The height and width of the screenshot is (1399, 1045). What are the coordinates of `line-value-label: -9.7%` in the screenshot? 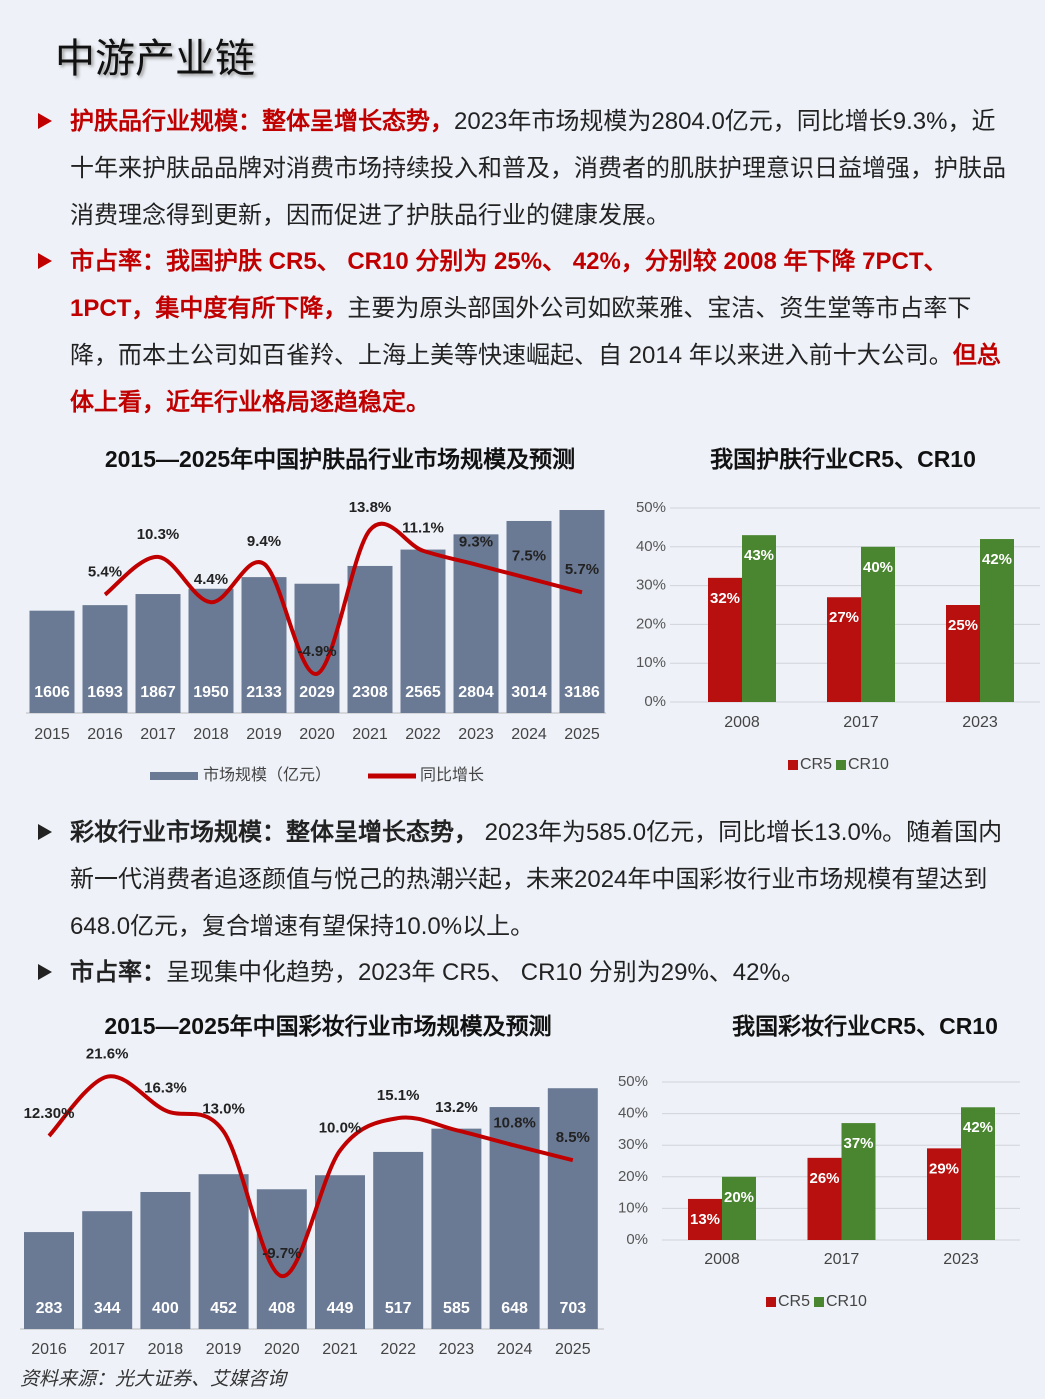 It's located at (281, 1253).